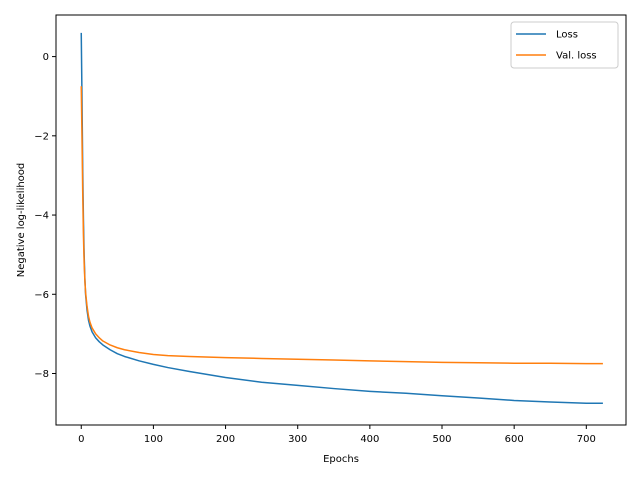  I want to click on x-tick-label: 0, so click(81, 439).